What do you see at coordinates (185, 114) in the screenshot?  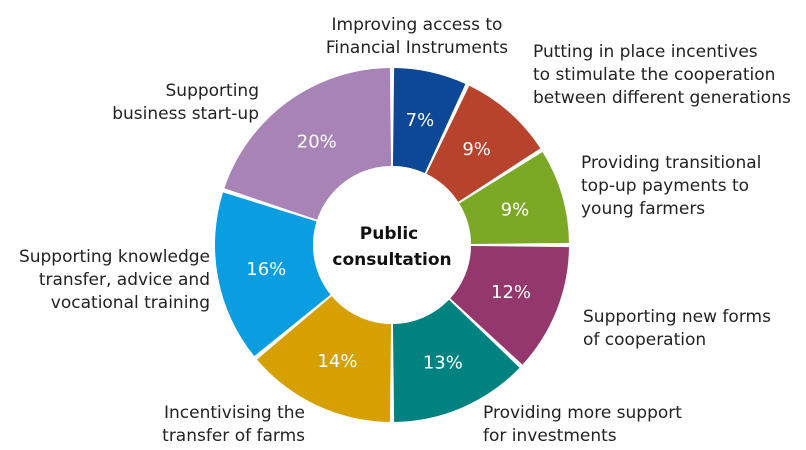 I see `category-label-line: business start-up` at bounding box center [185, 114].